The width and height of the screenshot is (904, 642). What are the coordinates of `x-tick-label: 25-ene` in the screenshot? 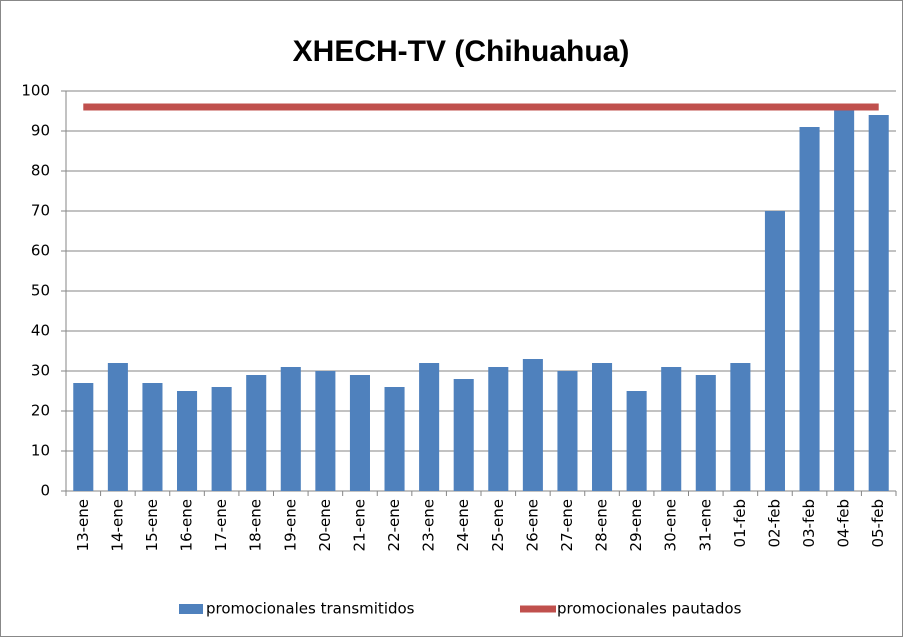 It's located at (498, 525).